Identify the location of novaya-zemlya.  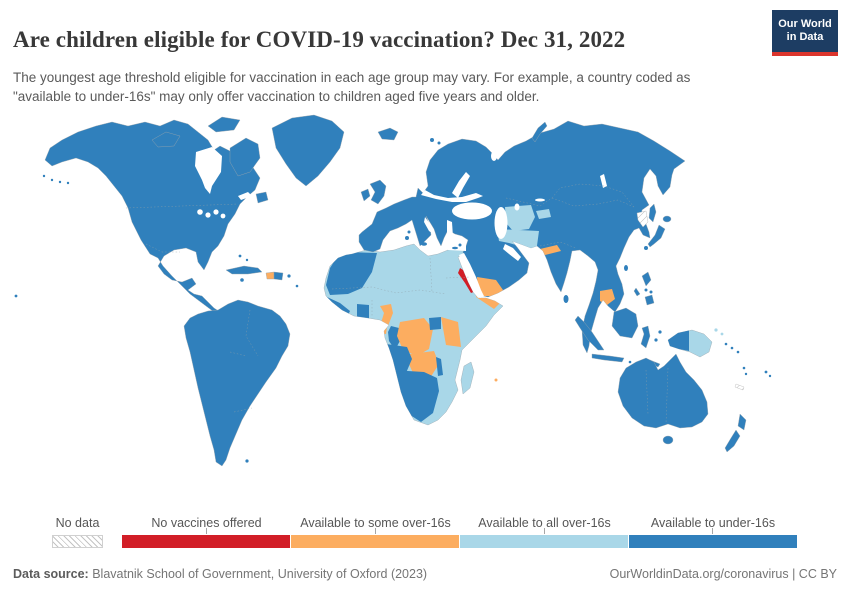
(539, 132).